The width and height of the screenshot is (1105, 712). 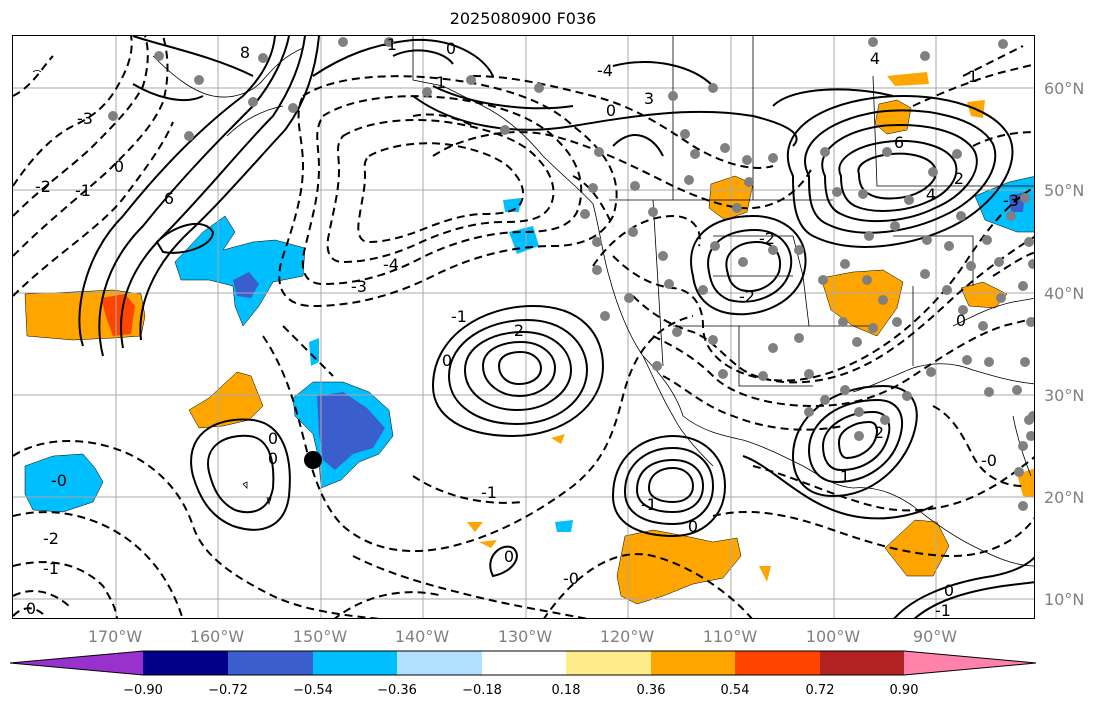 I want to click on lat-label: 20°N, so click(x=1064, y=497).